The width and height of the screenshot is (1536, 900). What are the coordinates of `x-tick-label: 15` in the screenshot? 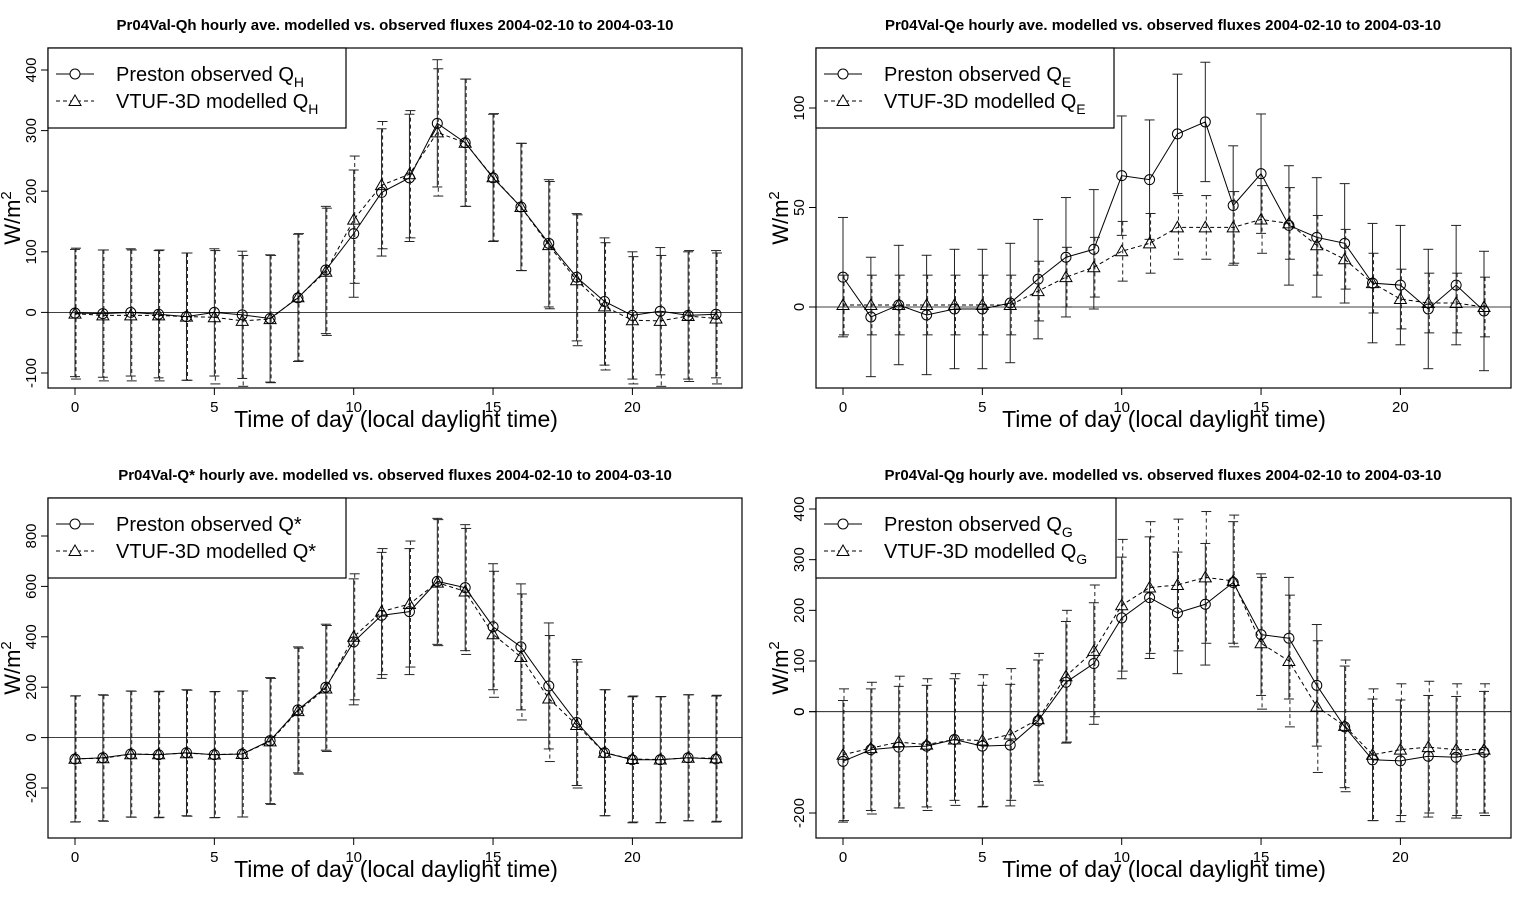 It's located at (1261, 407).